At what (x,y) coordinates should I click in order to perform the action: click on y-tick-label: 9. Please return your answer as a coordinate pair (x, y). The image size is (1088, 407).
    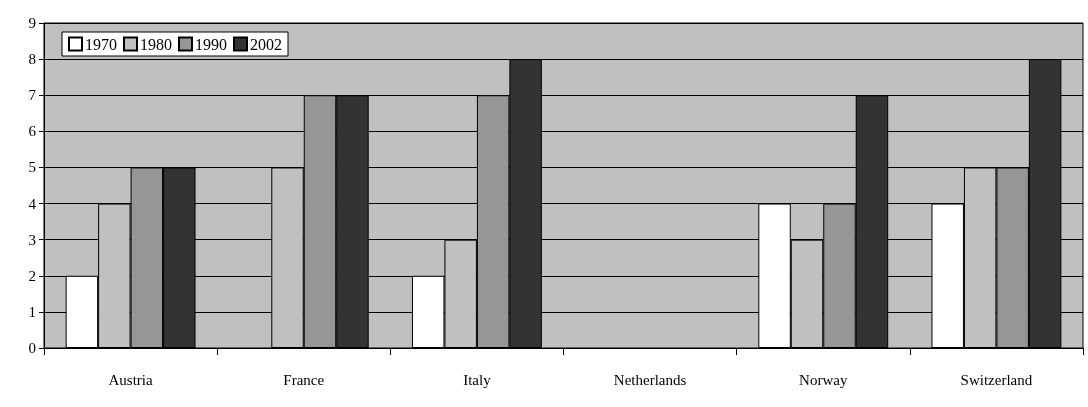
    Looking at the image, I should click on (32, 23).